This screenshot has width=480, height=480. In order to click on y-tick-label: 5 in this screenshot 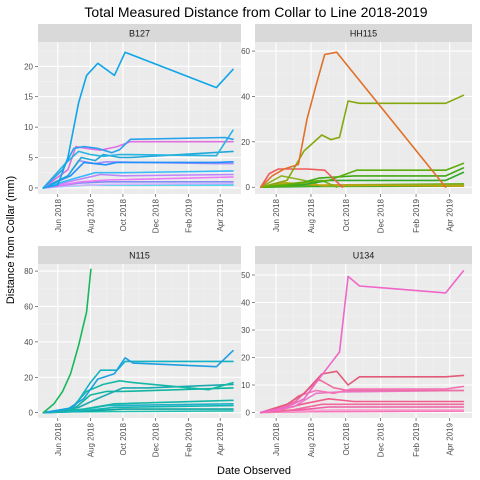, I will do `click(31, 158)`.